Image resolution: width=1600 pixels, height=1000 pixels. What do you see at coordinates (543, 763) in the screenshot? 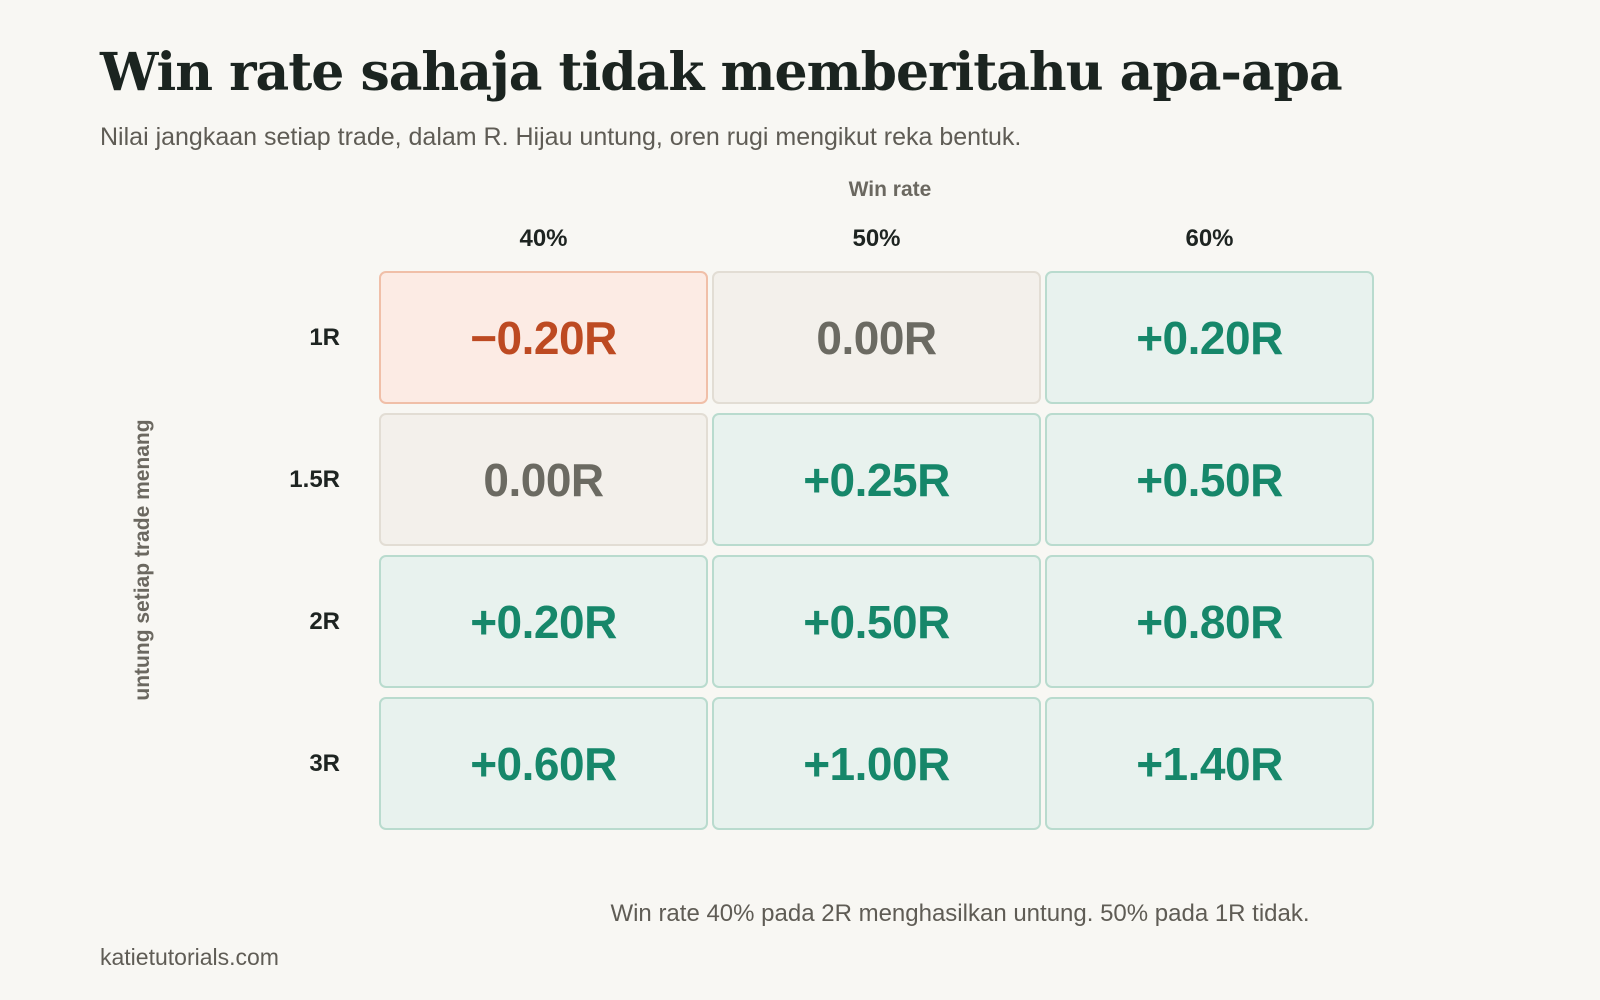
I see `heatmap-cell: +0.60R` at bounding box center [543, 763].